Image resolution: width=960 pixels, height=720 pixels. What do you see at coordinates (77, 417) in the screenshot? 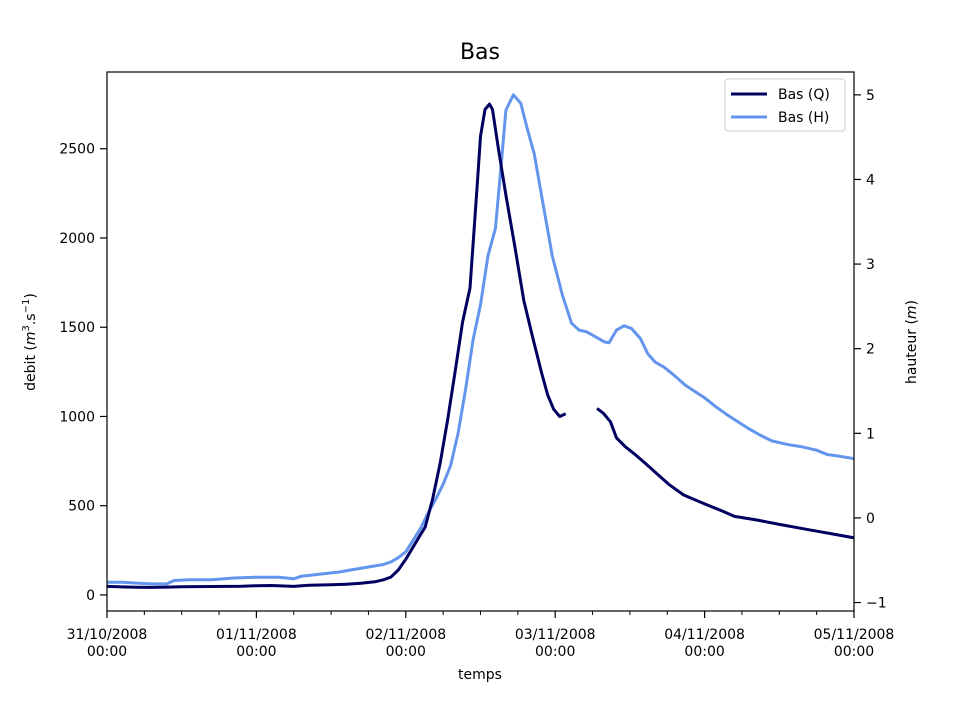
I see `y-left-tick-label: 1000` at bounding box center [77, 417].